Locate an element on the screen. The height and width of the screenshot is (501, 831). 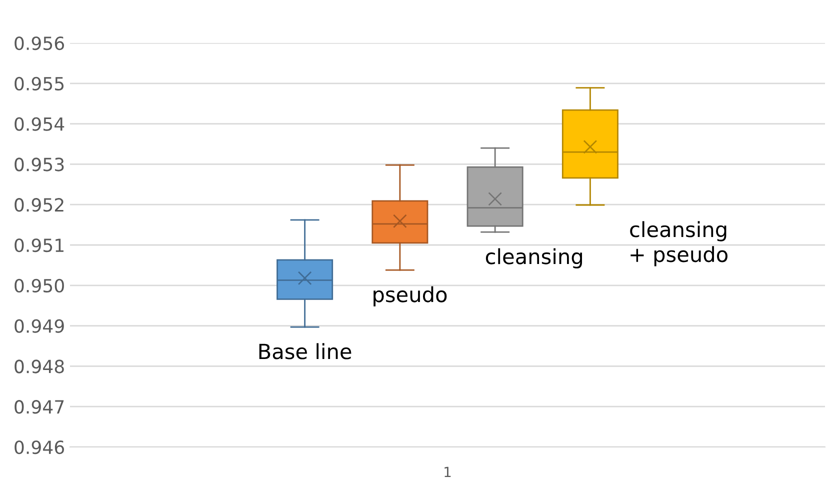
text: Base line is located at coordinates (305, 351).